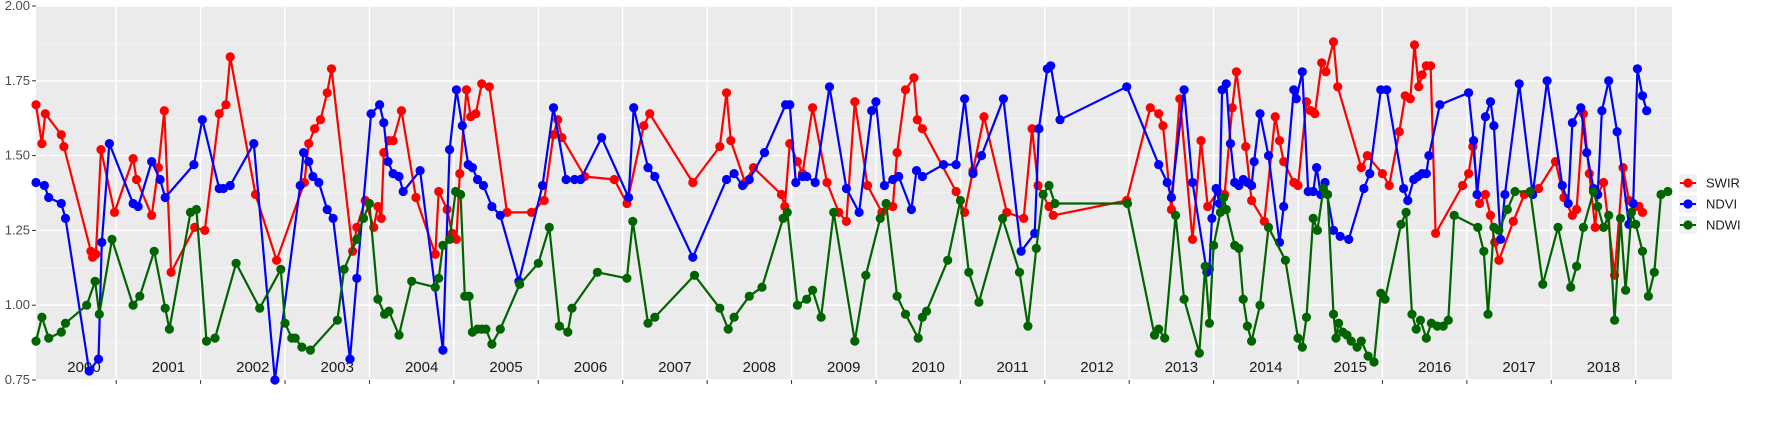 This screenshot has height=442, width=1773. What do you see at coordinates (1181, 367) in the screenshot?
I see `year-label: 2013` at bounding box center [1181, 367].